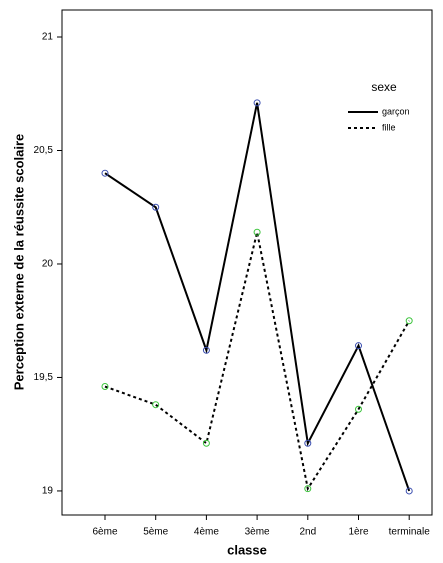 This screenshot has height=563, width=443. What do you see at coordinates (104, 532) in the screenshot?
I see `x-tick-label: 6ème` at bounding box center [104, 532].